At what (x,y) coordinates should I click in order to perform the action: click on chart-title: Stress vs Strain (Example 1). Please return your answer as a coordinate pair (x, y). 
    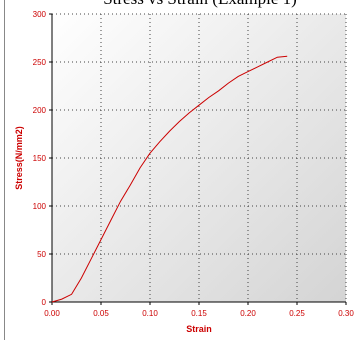
    Looking at the image, I should click on (200, 4).